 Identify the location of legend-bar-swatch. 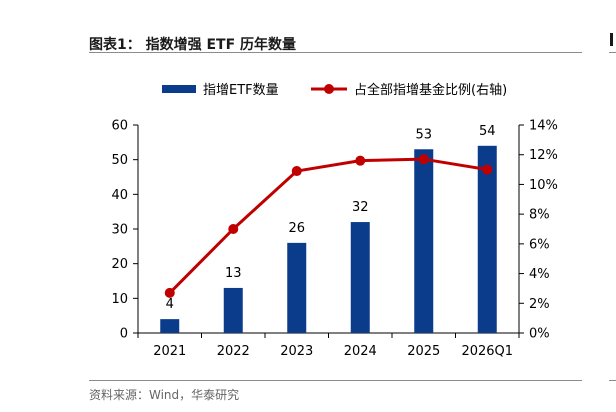
(179, 89).